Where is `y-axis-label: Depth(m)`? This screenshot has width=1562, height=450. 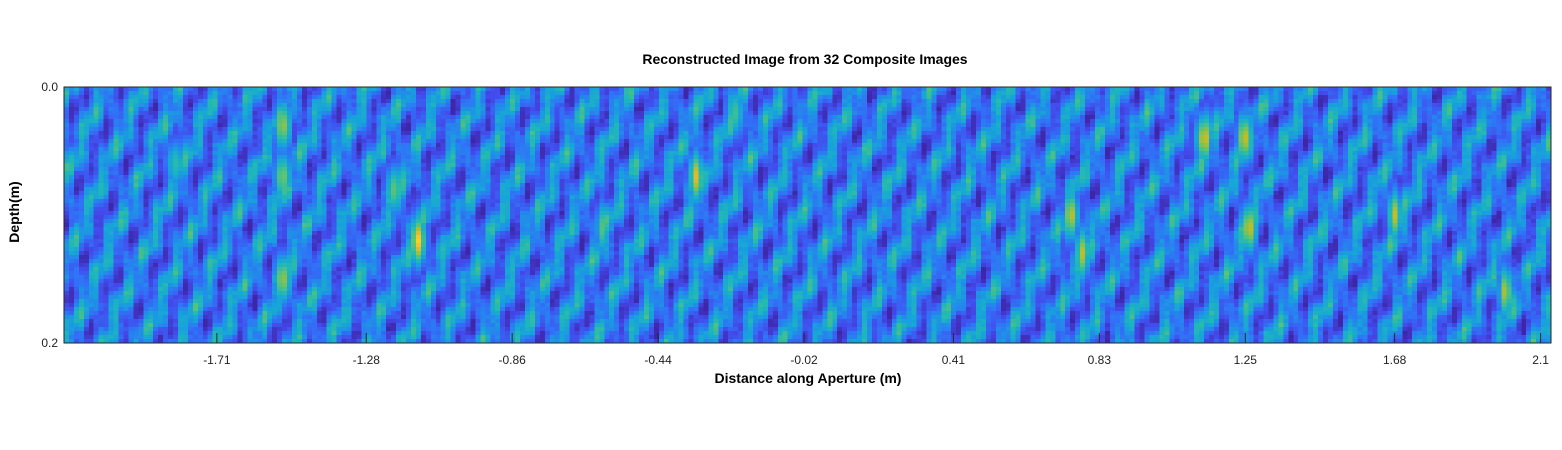
y-axis-label: Depth(m) is located at coordinates (14, 211).